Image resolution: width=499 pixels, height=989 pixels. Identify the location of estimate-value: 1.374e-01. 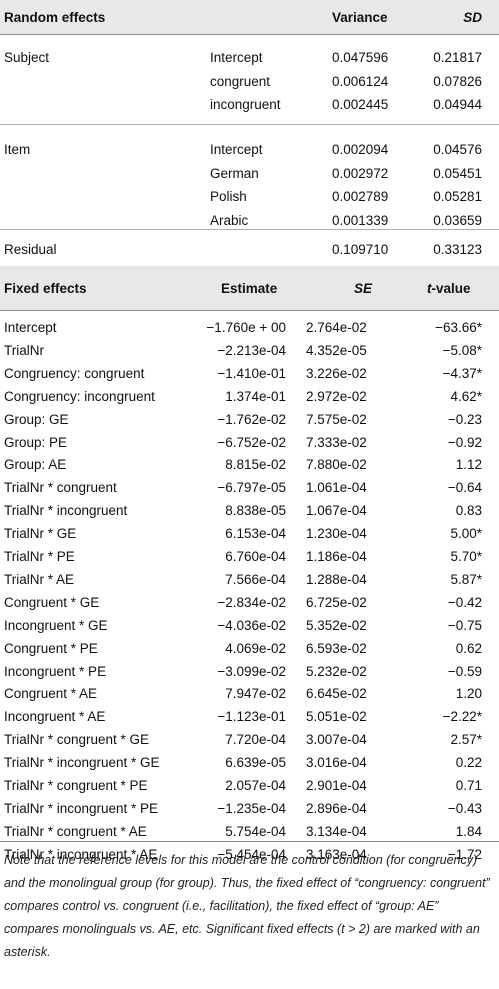
(255, 396).